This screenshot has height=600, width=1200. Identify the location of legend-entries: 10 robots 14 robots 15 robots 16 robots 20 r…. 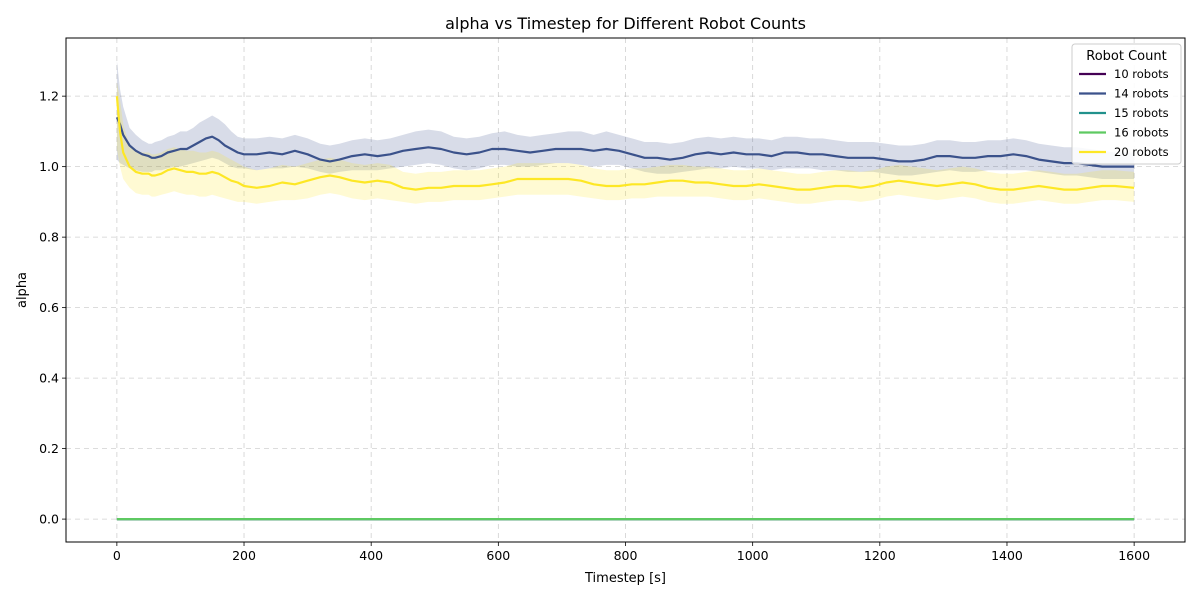
(1124, 113).